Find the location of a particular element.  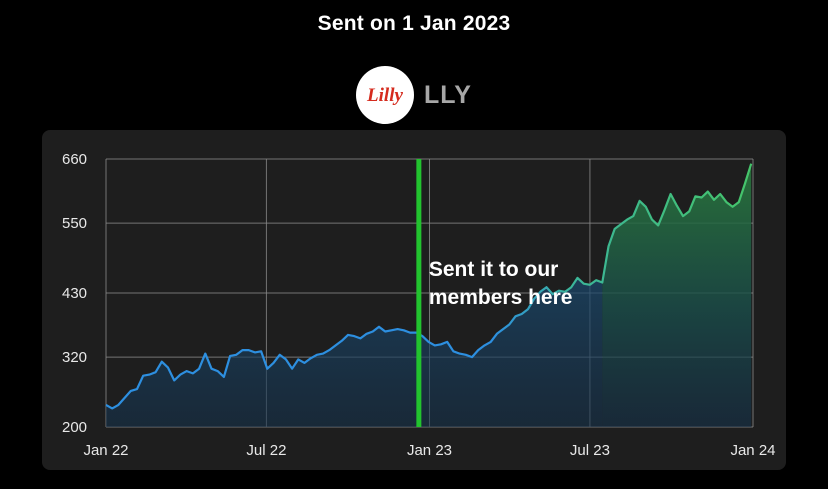

area-fill-after is located at coordinates (677, 295).